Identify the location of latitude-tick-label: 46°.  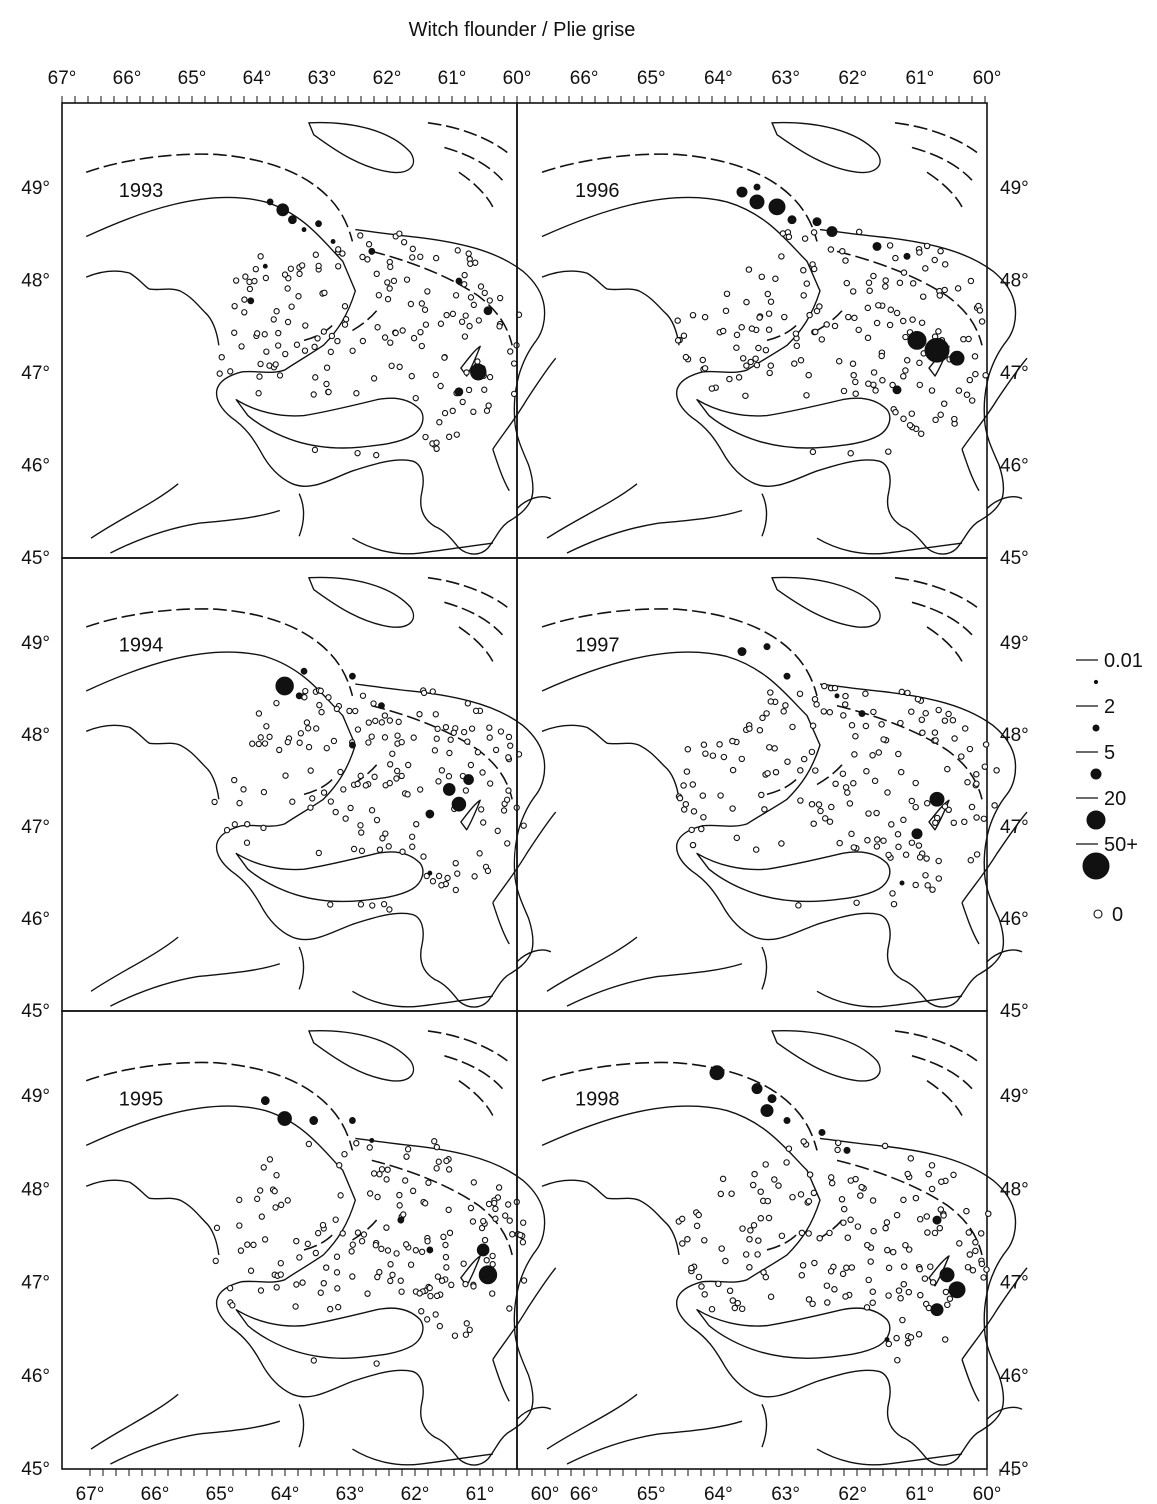
(35, 919).